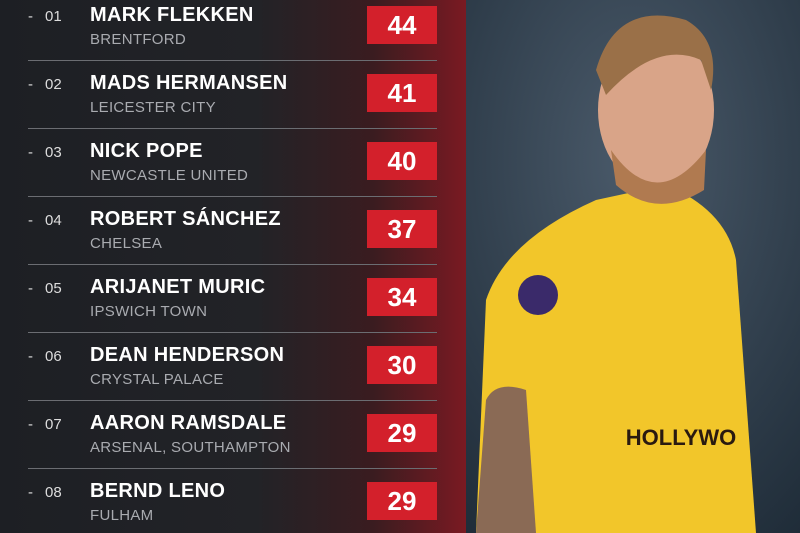 The height and width of the screenshot is (533, 800). What do you see at coordinates (126, 243) in the screenshot?
I see `club-name: CHELSEA` at bounding box center [126, 243].